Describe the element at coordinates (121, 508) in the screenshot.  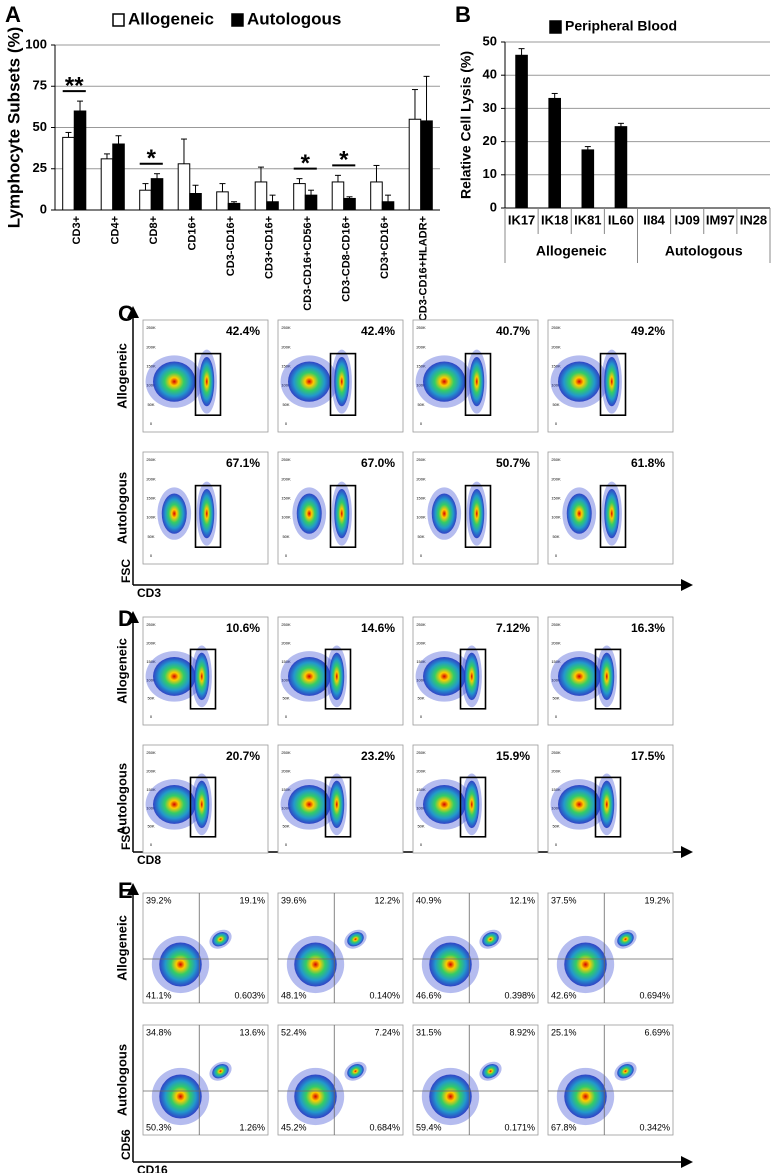
I see `row-label: Autologous` at that location.